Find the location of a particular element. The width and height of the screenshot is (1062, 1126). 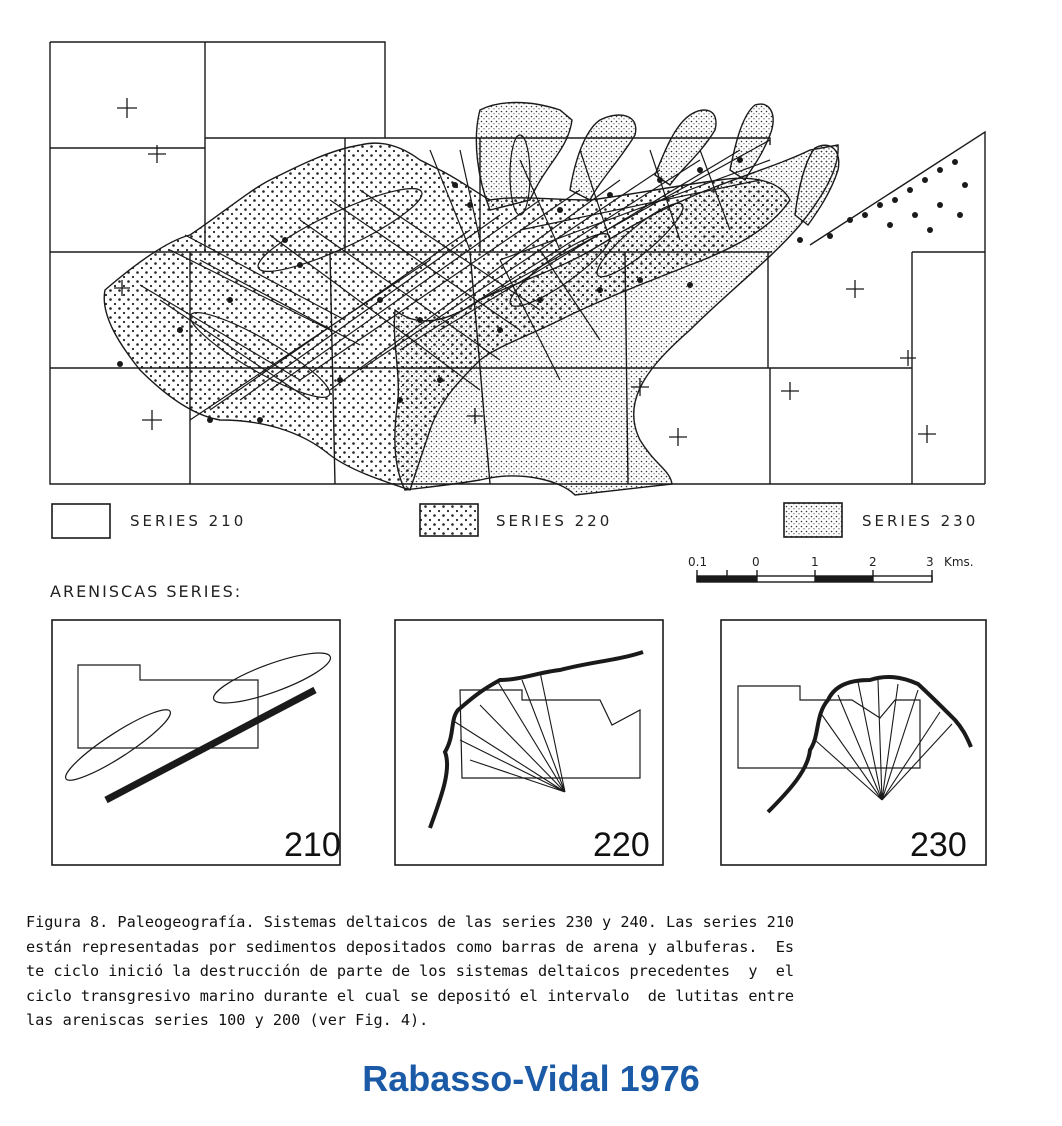

legend-label-220: SERIES 220 is located at coordinates (554, 521).